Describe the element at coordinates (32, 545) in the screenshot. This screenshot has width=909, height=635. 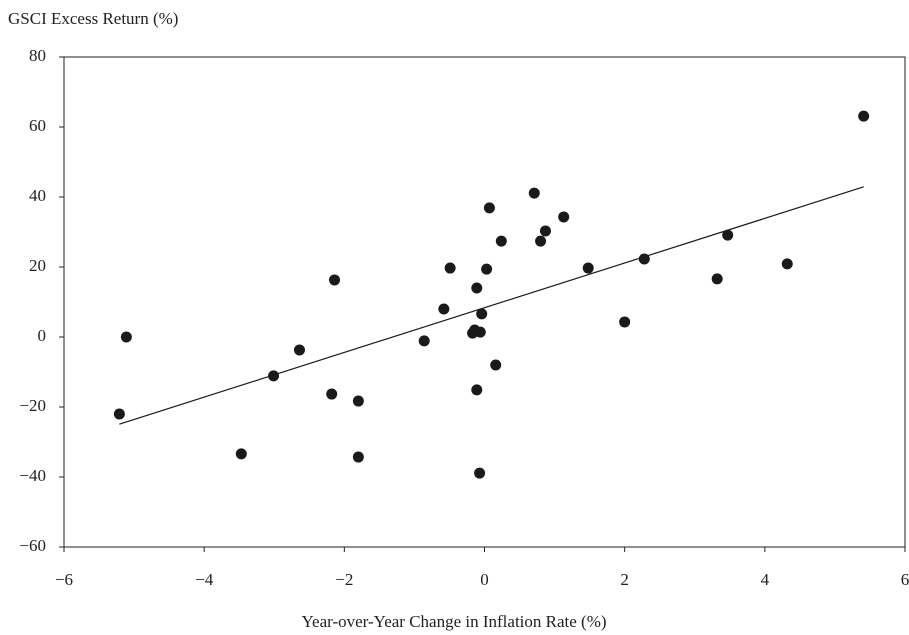
I see `y-tick-label: −60` at that location.